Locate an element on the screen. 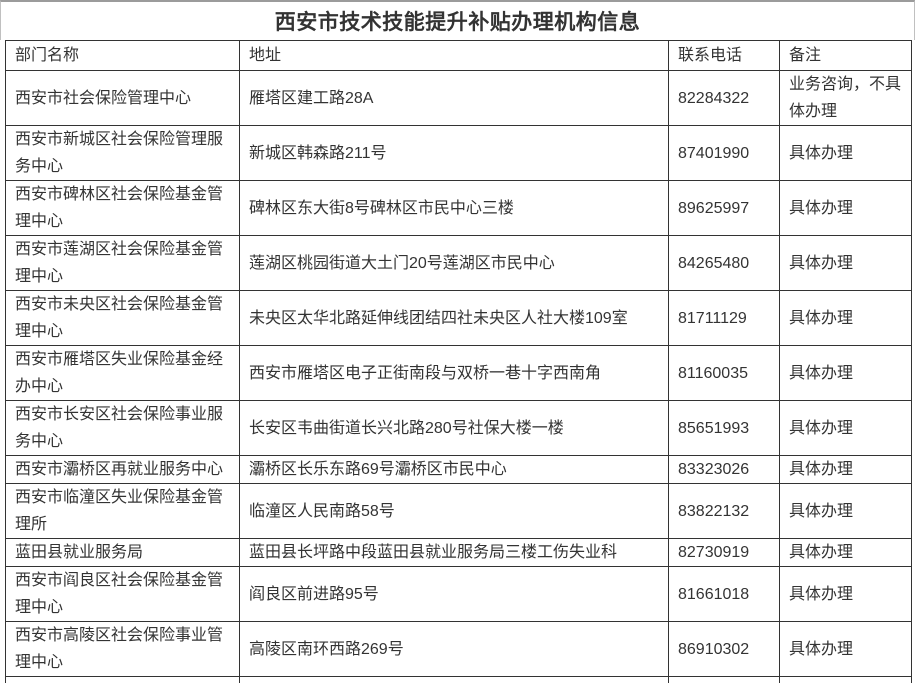 This screenshot has height=683, width=915. cell-address: 碑林区东大街8号碑林区市民中心三楼 is located at coordinates (454, 208).